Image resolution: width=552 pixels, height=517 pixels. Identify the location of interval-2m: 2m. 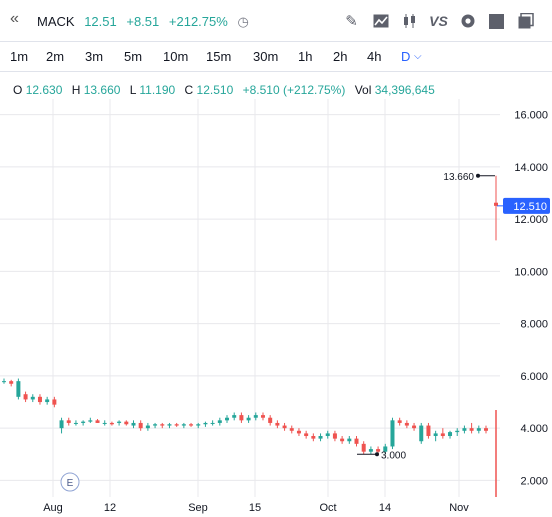
(55, 56).